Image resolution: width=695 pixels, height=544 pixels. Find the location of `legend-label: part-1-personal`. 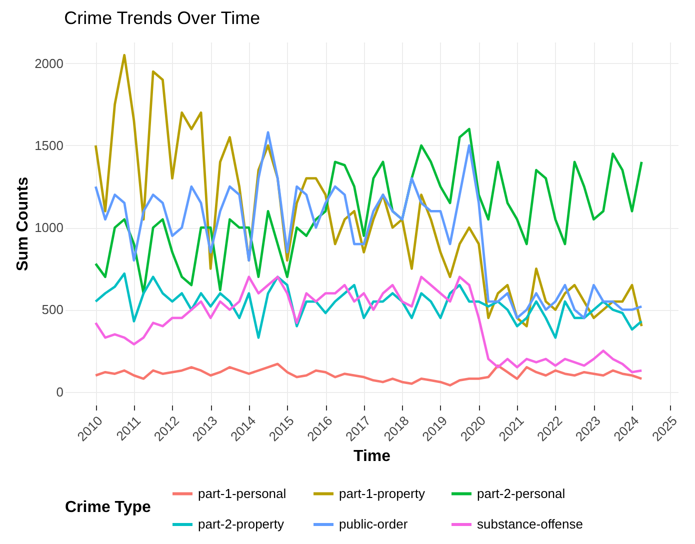

legend-label: part-1-personal is located at coordinates (242, 493).